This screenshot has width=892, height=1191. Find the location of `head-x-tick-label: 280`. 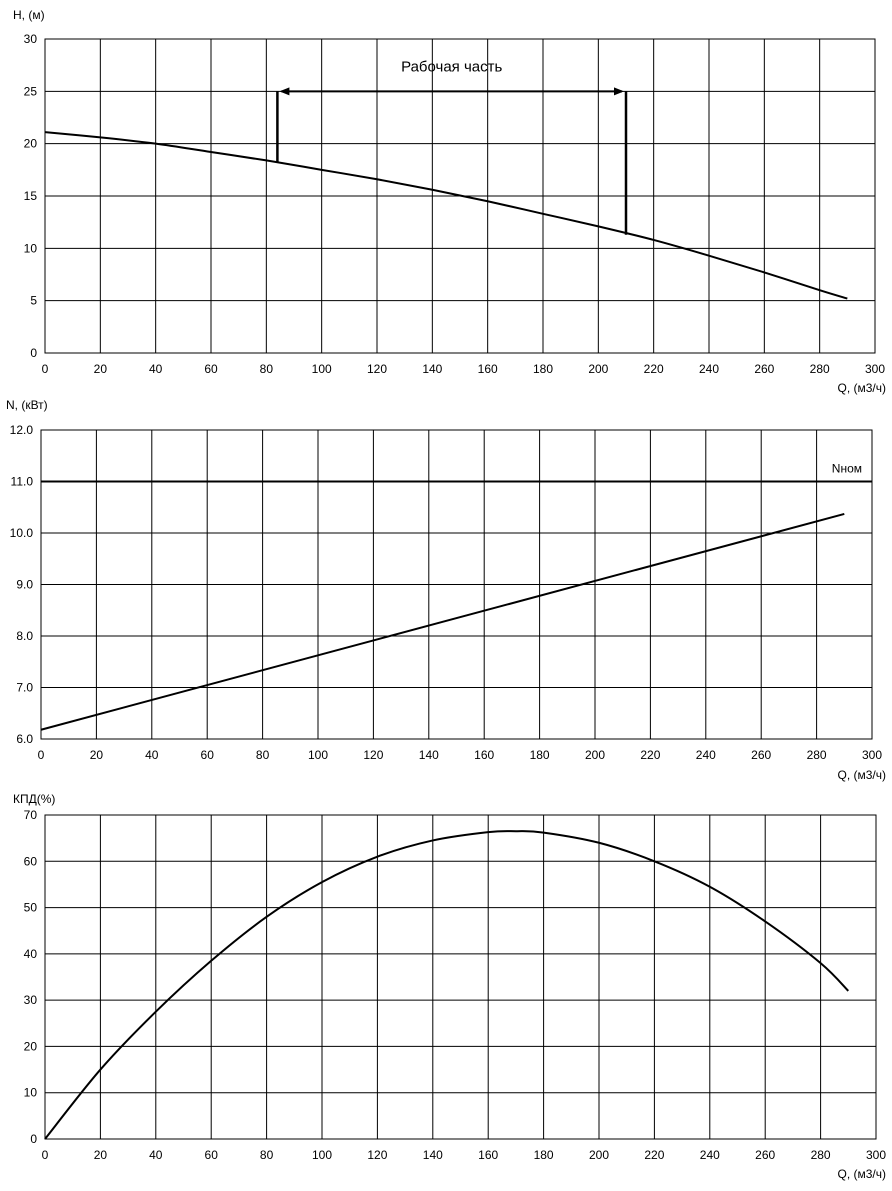

head-x-tick-label: 280 is located at coordinates (820, 369).